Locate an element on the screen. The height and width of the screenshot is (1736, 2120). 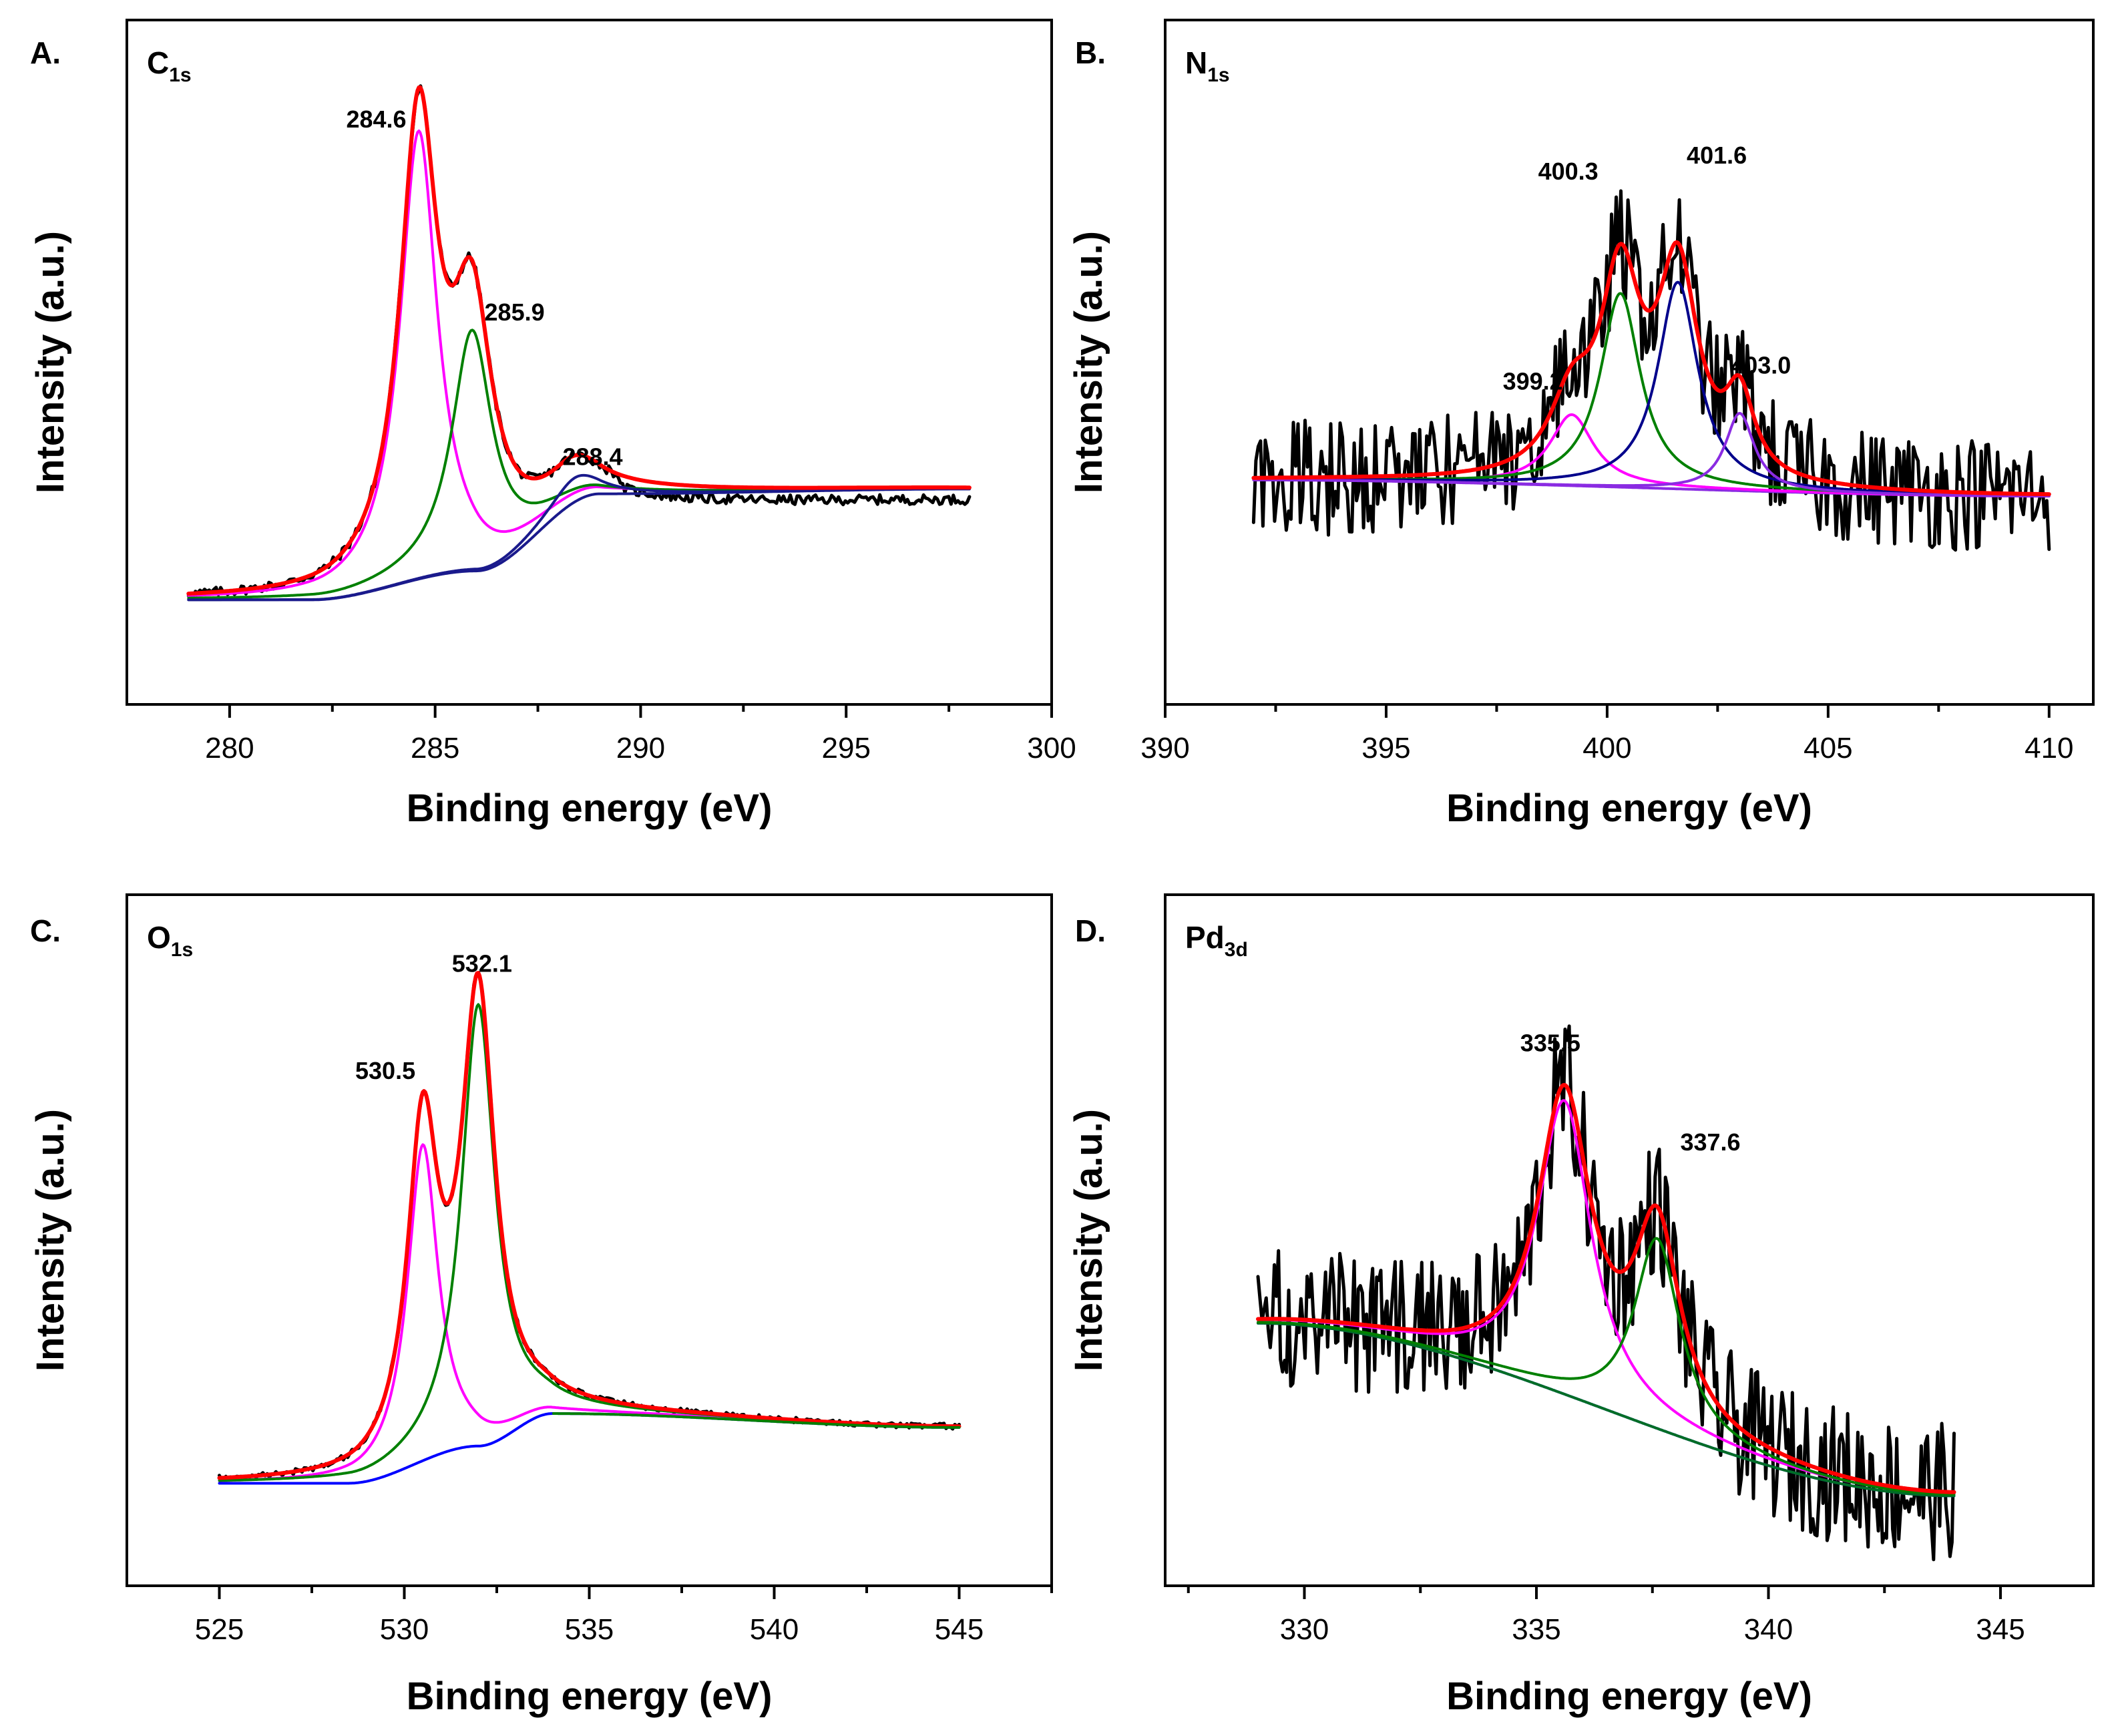
peak-label: 285.9 is located at coordinates (515, 312).